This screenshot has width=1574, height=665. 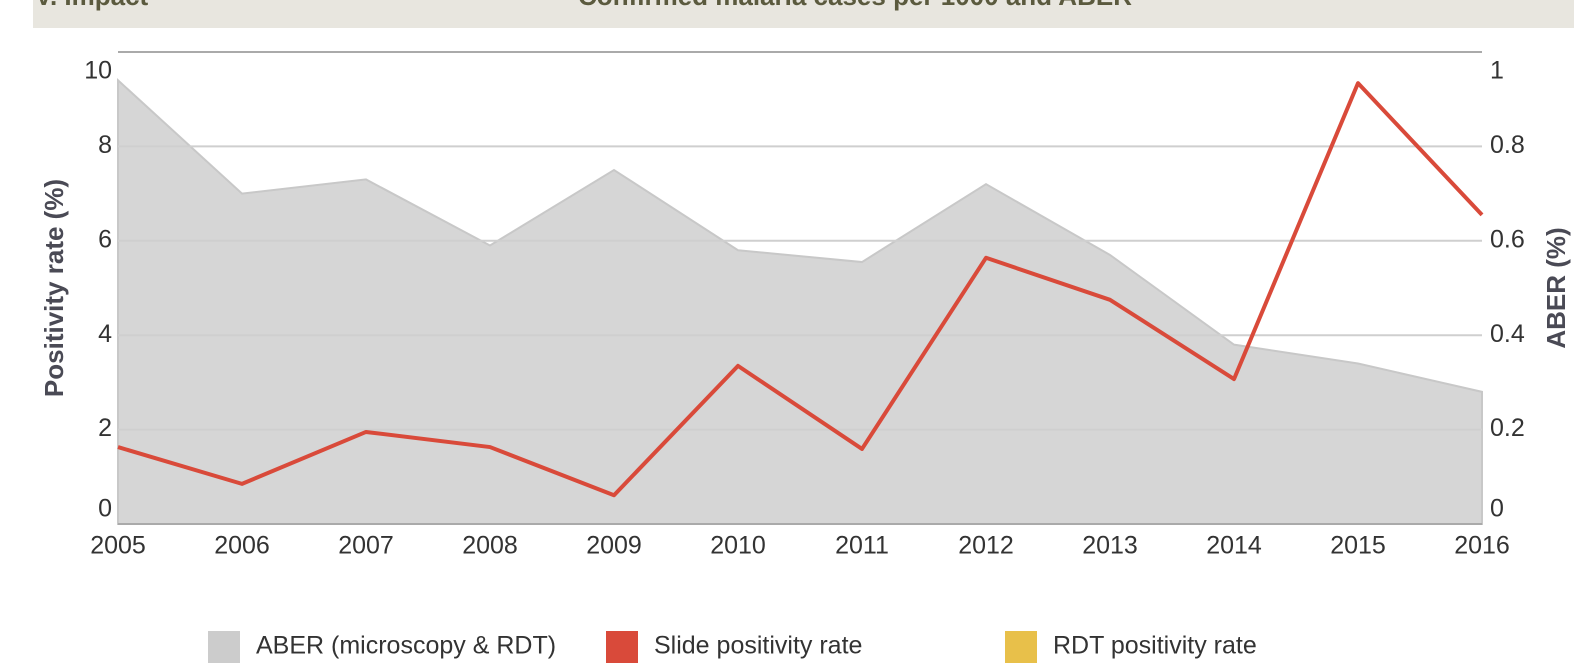 What do you see at coordinates (1482, 546) in the screenshot?
I see `x-tick-label: 2016` at bounding box center [1482, 546].